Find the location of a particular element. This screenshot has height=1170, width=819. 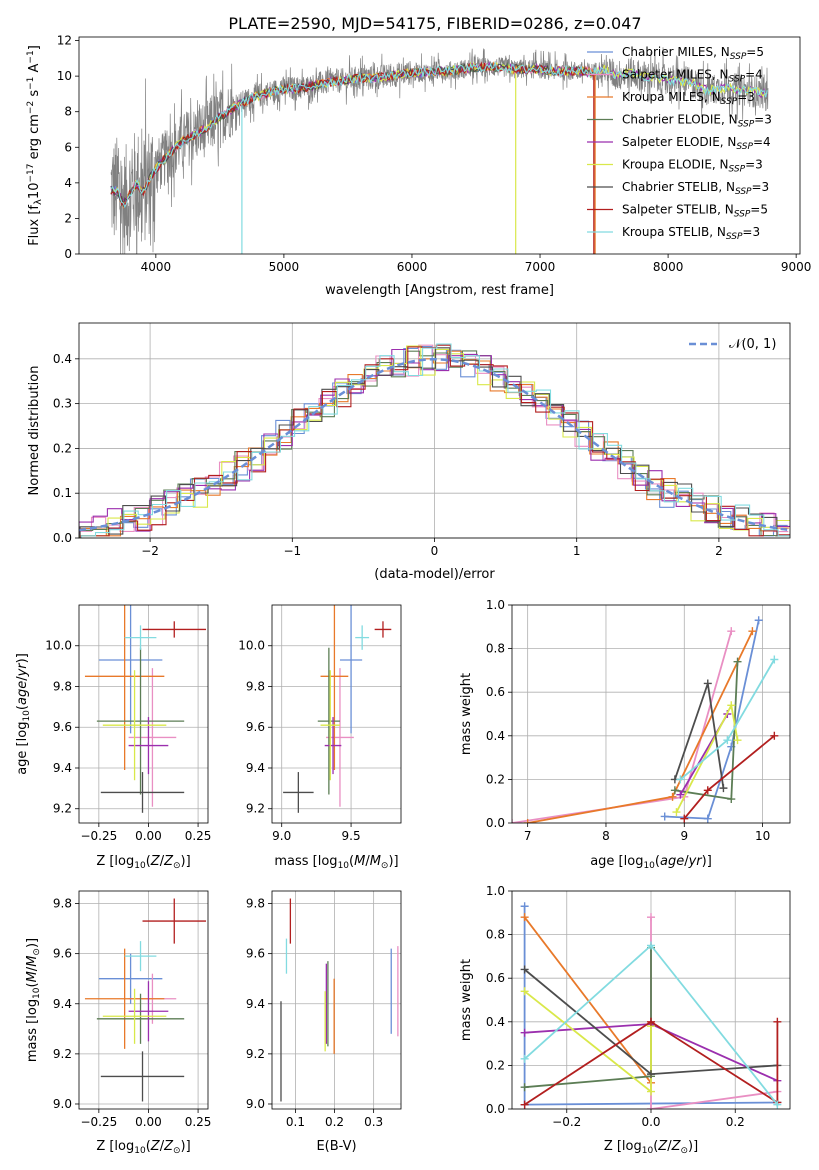

x-tick-label: 0.3 is located at coordinates (373, 1122).